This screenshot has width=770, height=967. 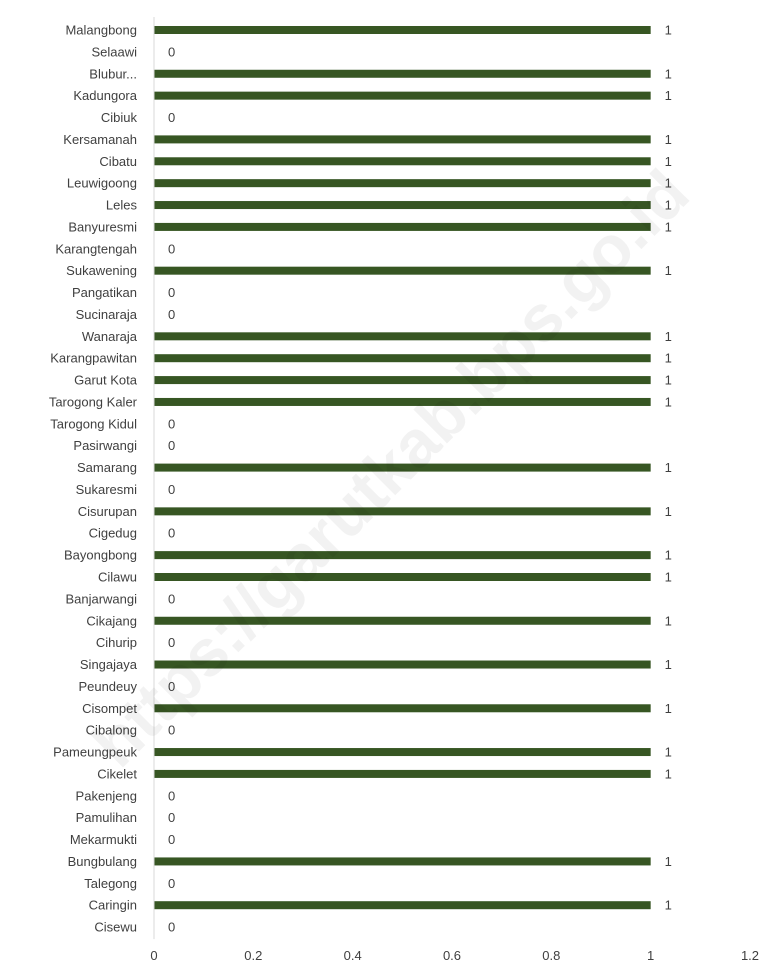 What do you see at coordinates (101, 270) in the screenshot?
I see `category-label: Sukawening` at bounding box center [101, 270].